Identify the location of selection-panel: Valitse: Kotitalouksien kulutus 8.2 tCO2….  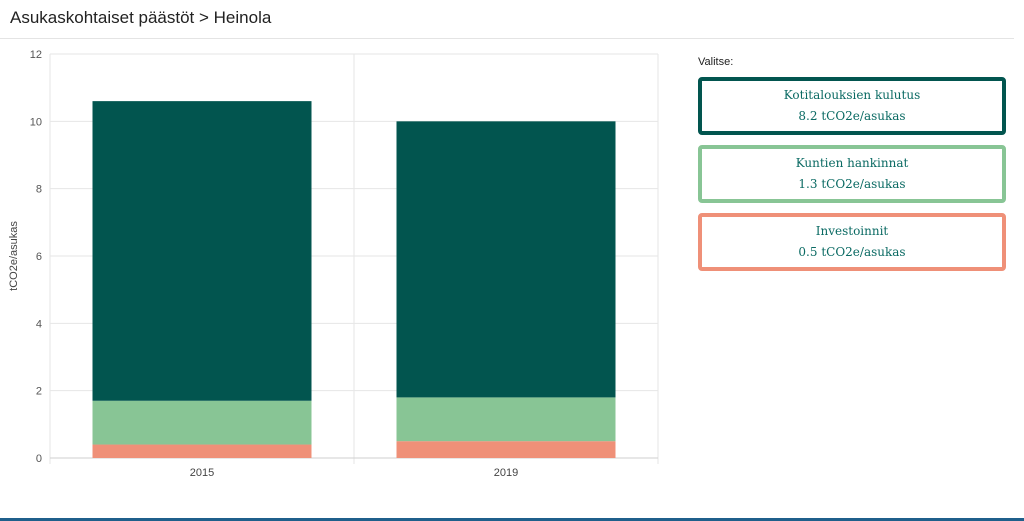
(852, 168).